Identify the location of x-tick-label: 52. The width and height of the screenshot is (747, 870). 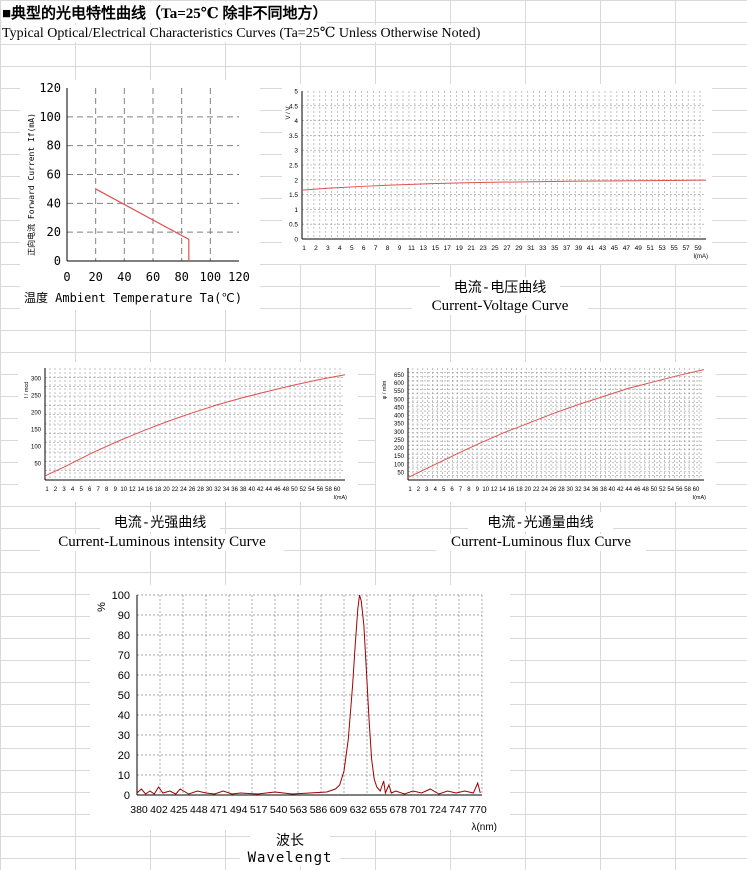
(662, 490).